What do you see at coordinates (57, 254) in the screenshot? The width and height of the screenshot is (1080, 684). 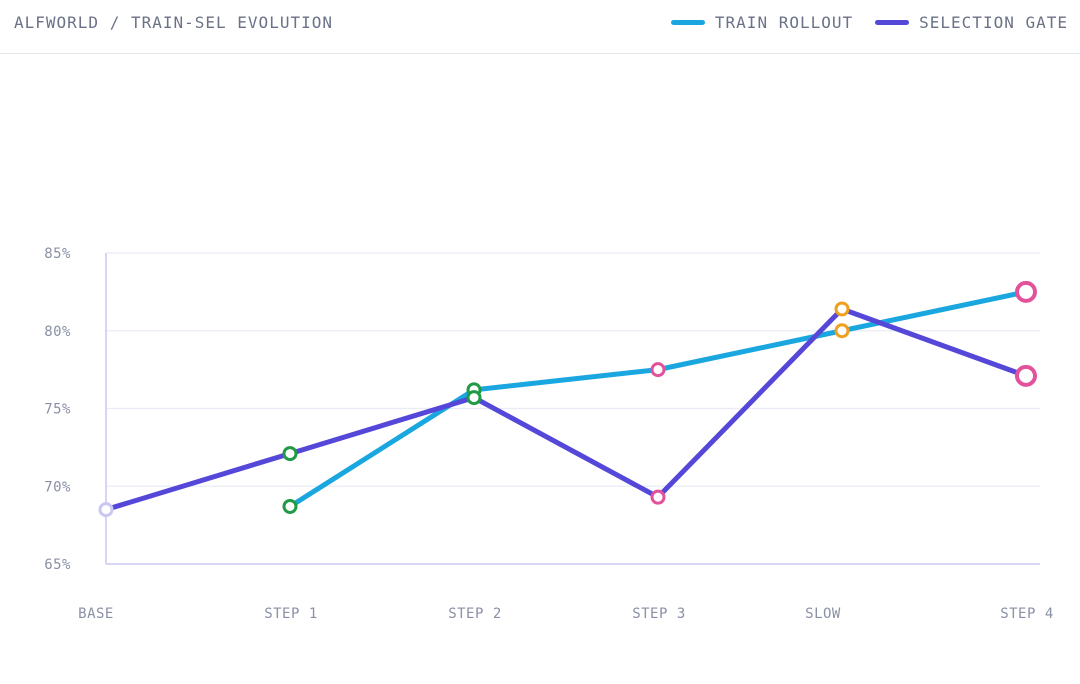 I see `y-tick-label: 85%` at bounding box center [57, 254].